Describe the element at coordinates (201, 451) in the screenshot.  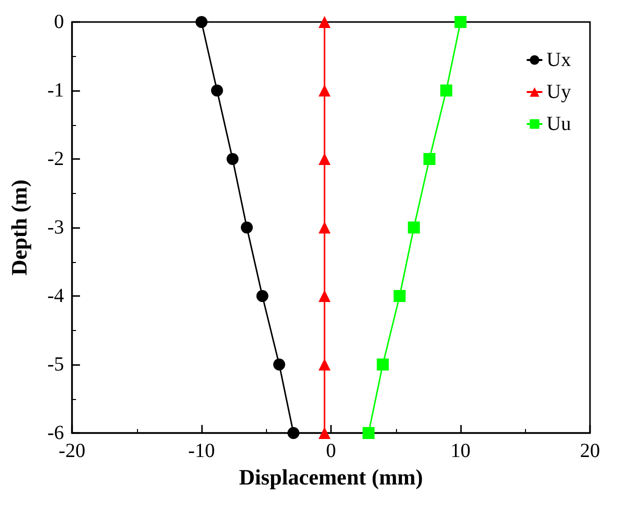
I see `x-tick-label: -10` at that location.